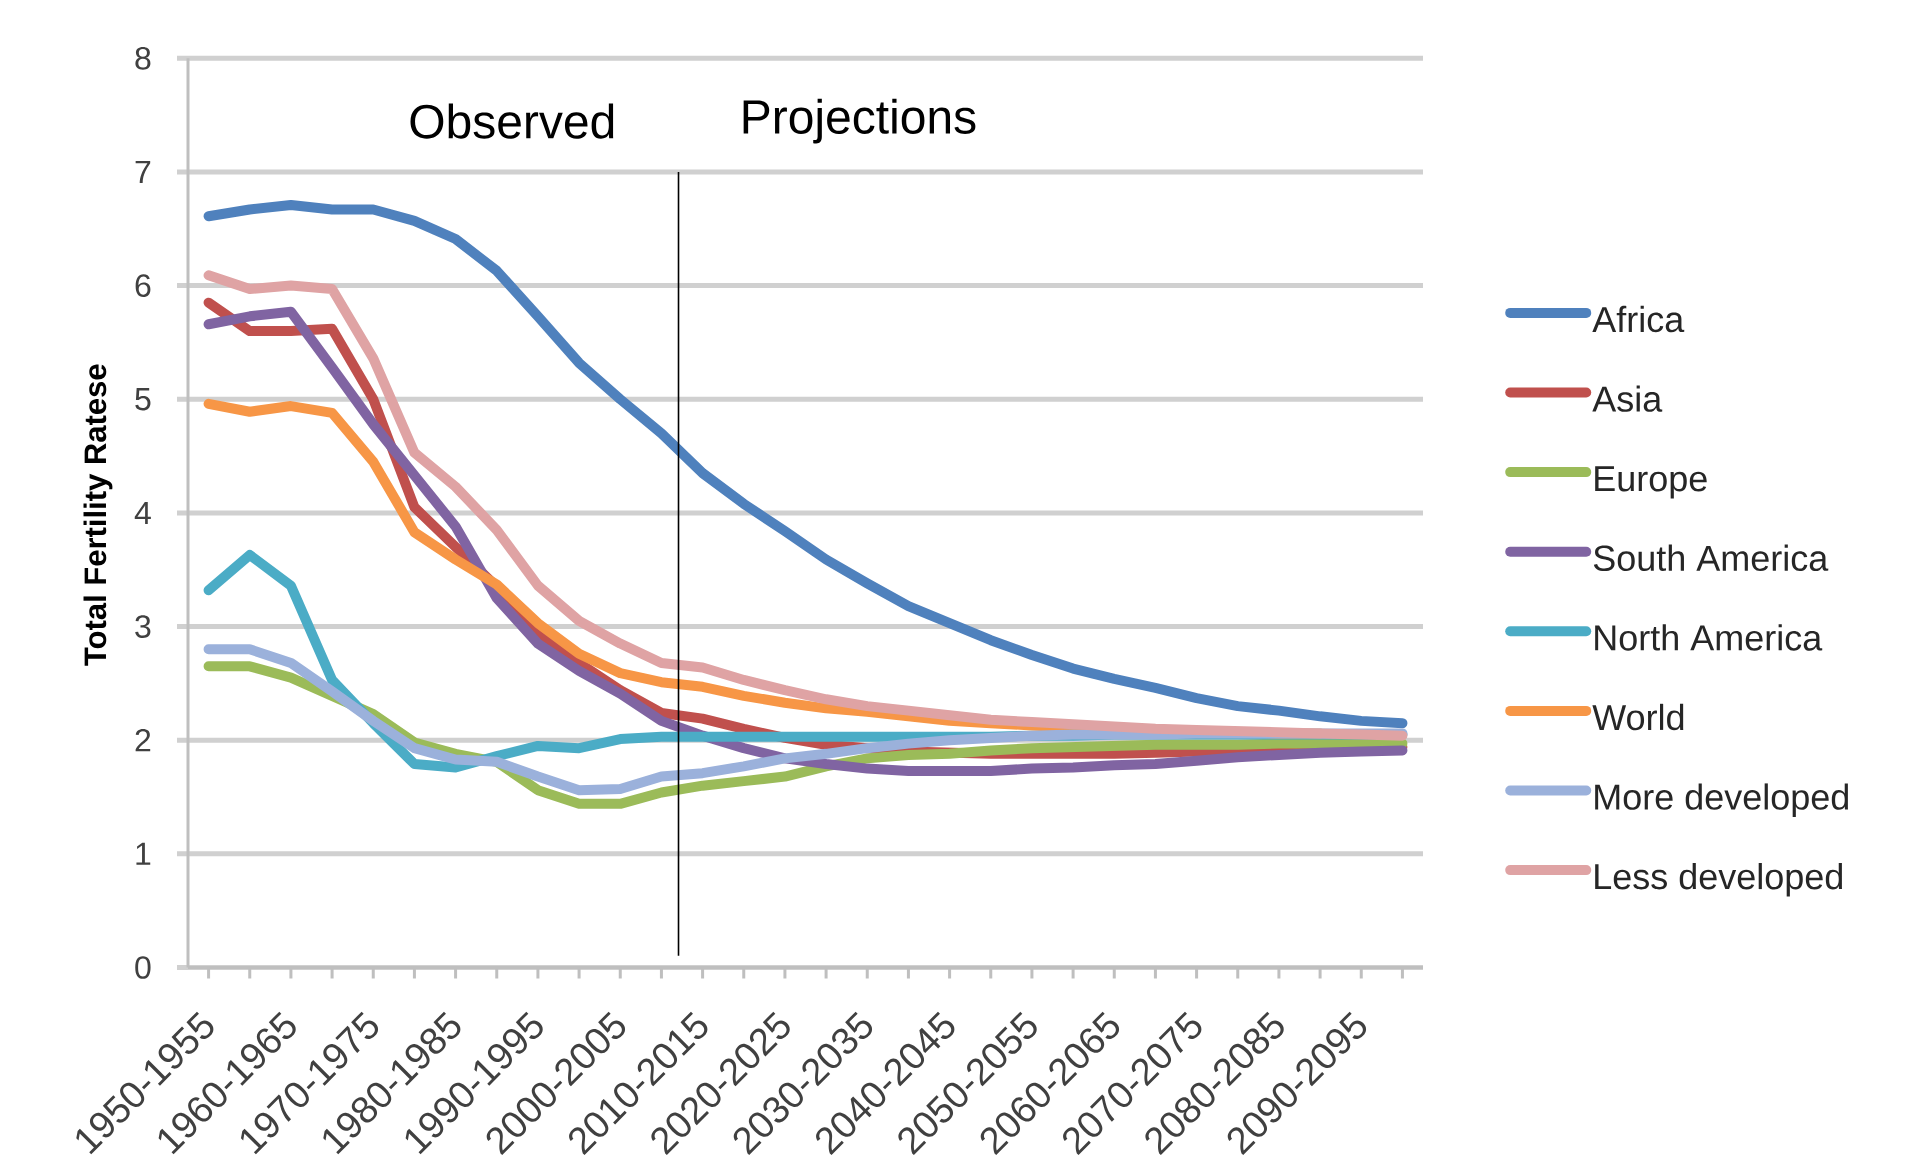 Image resolution: width=1931 pixels, height=1170 pixels. Describe the element at coordinates (143, 285) in the screenshot. I see `y-tick-label: 6` at that location.